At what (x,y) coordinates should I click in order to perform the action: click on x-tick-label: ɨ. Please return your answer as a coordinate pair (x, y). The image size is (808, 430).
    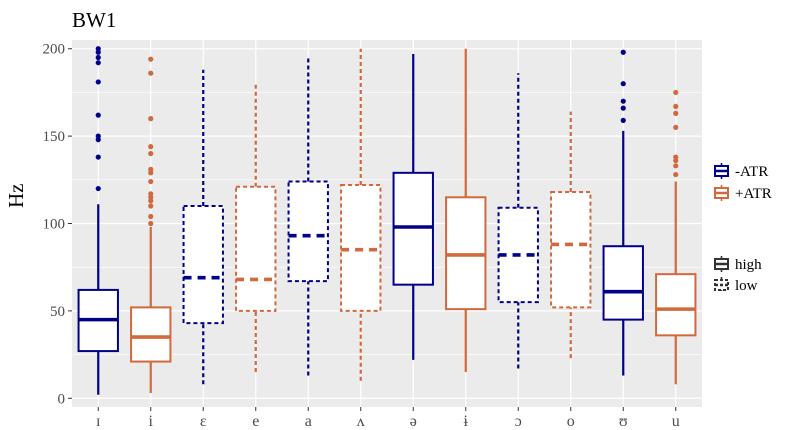
    Looking at the image, I should click on (466, 421).